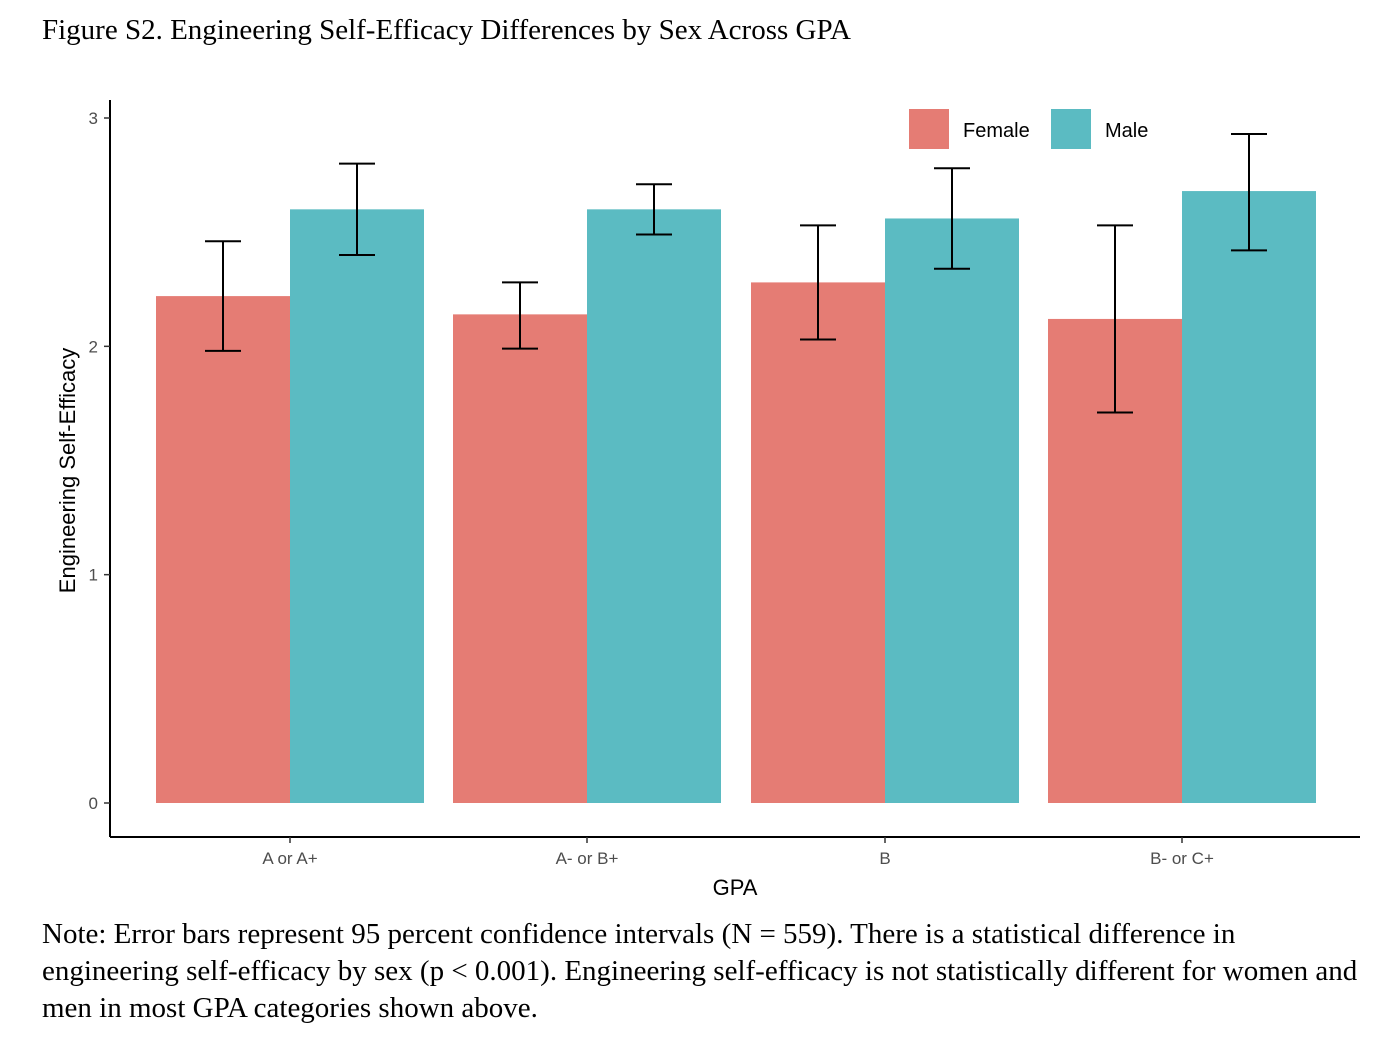 The width and height of the screenshot is (1394, 1056). Describe the element at coordinates (67, 470) in the screenshot. I see `y-axis-title: Engineering Self-Efficacy` at that location.